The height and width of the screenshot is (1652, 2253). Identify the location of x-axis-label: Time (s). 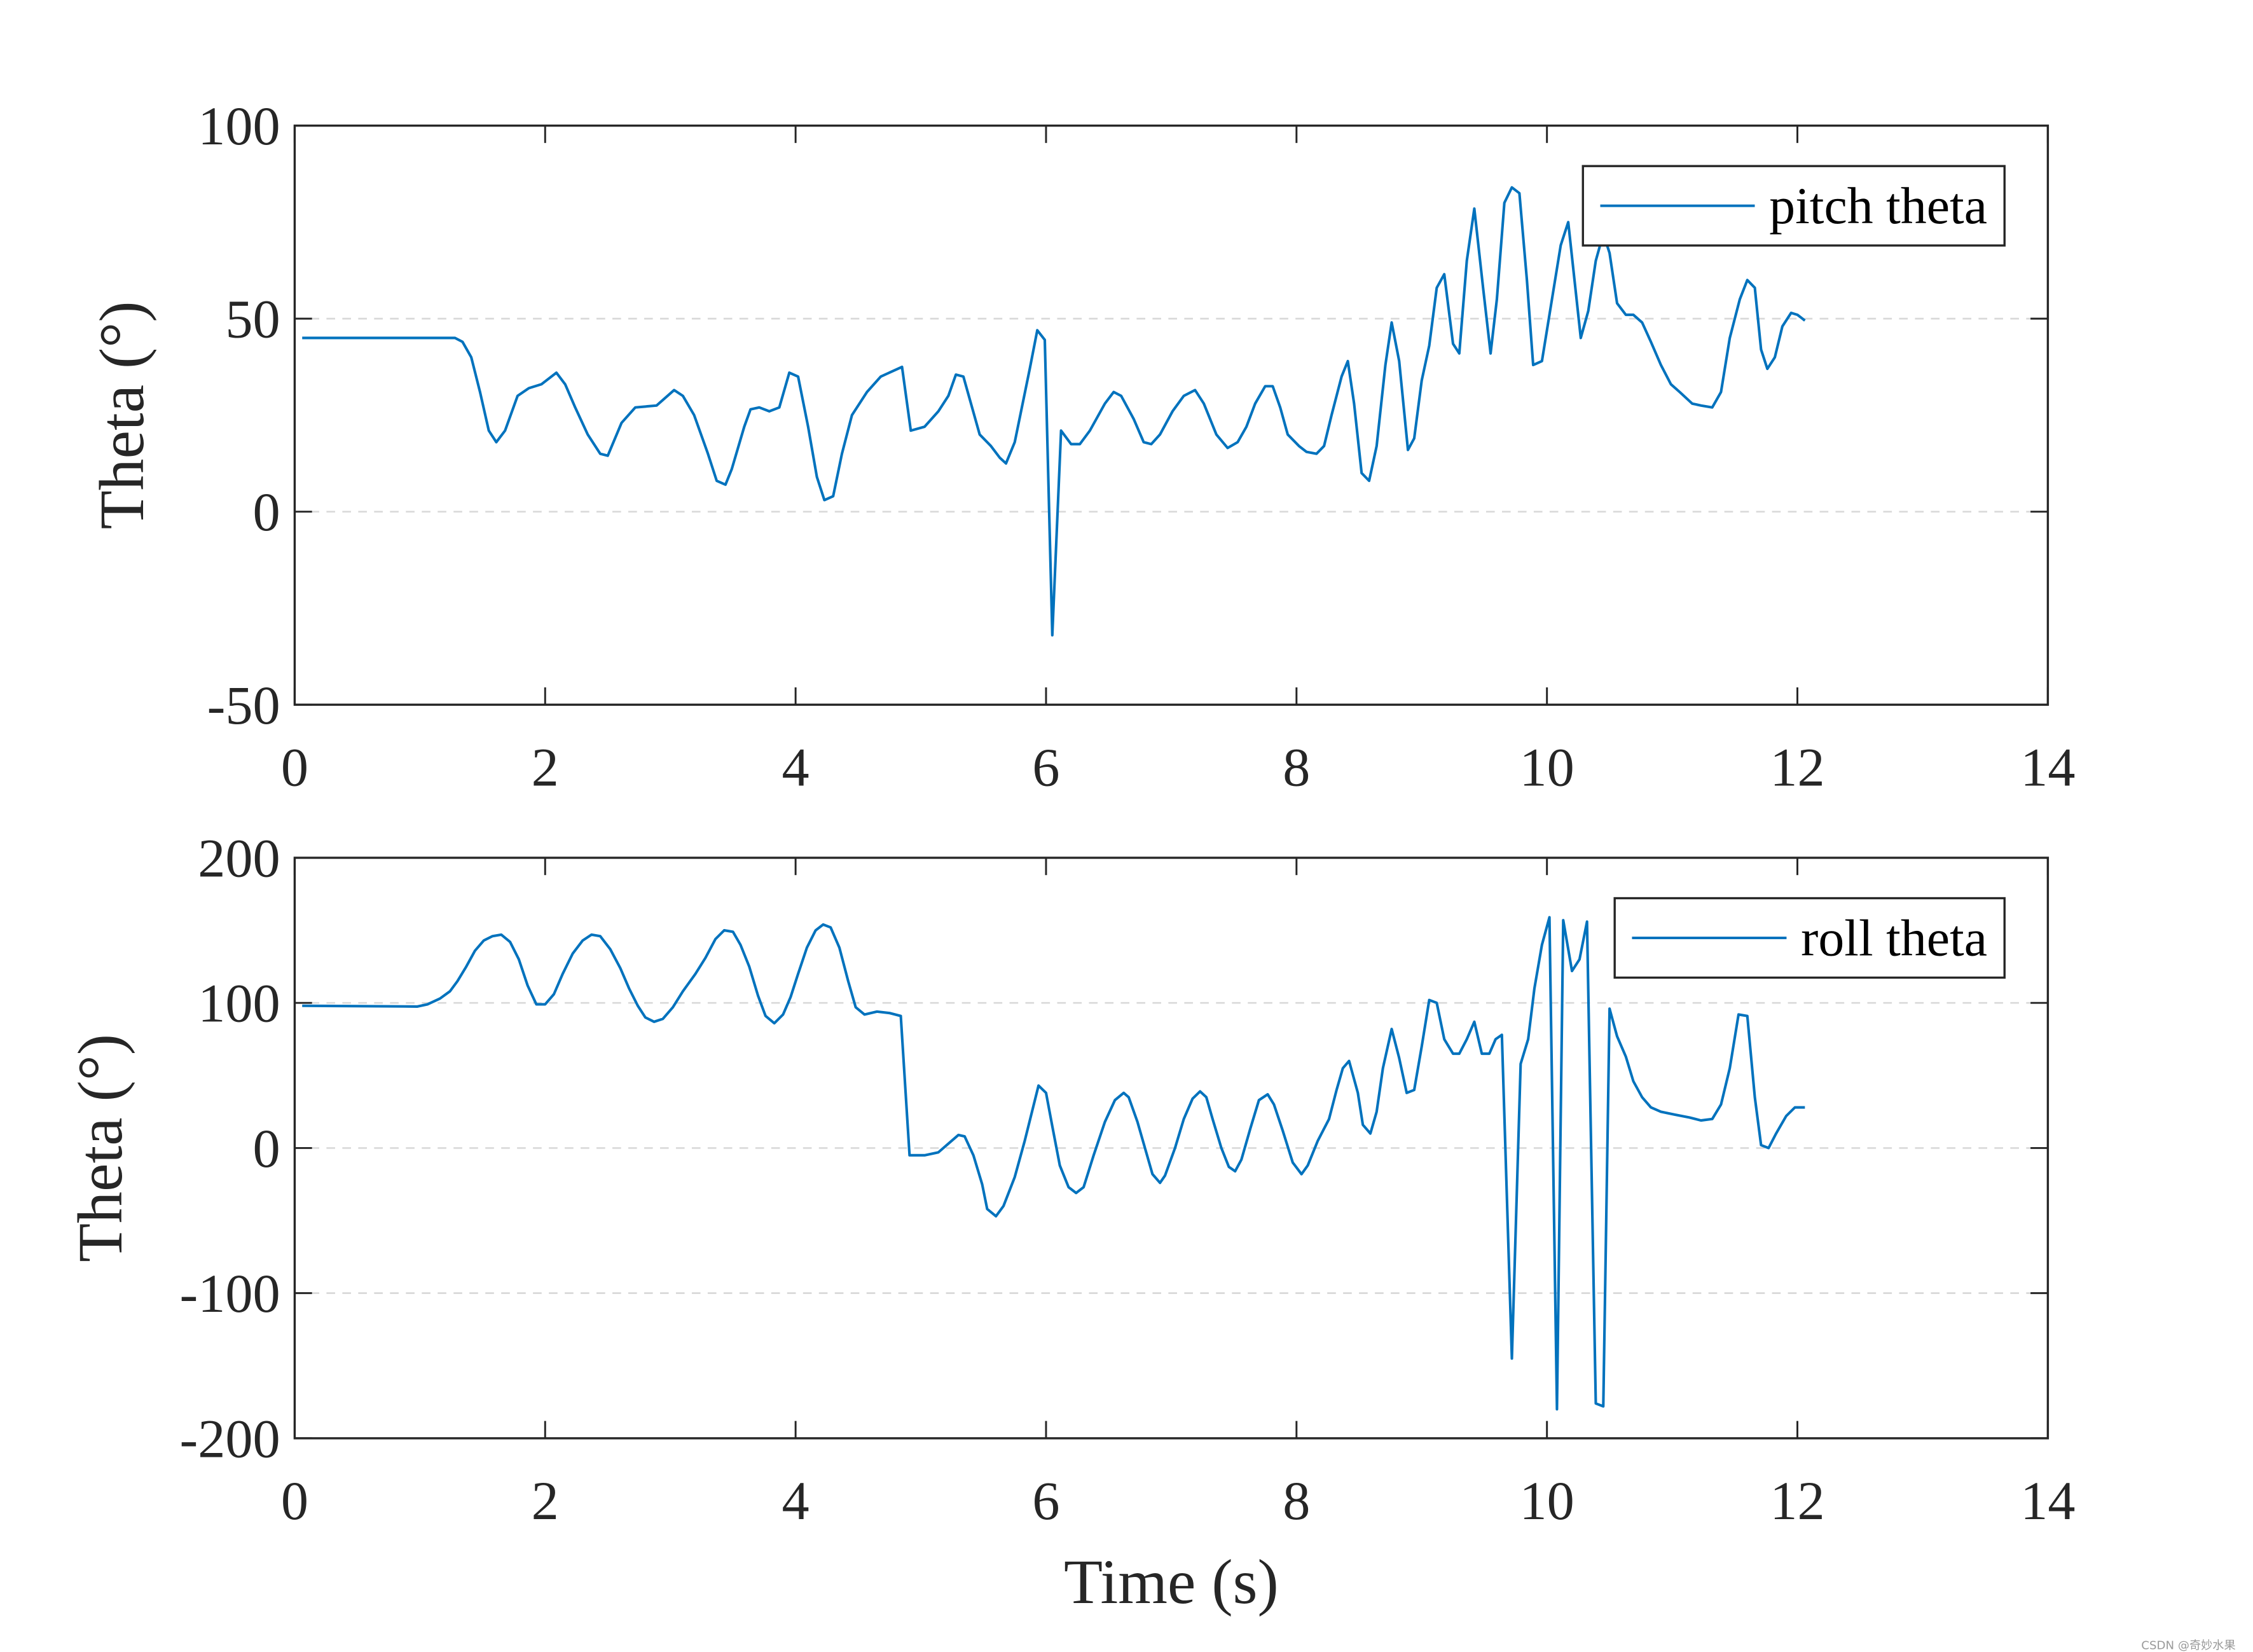
(1171, 1582).